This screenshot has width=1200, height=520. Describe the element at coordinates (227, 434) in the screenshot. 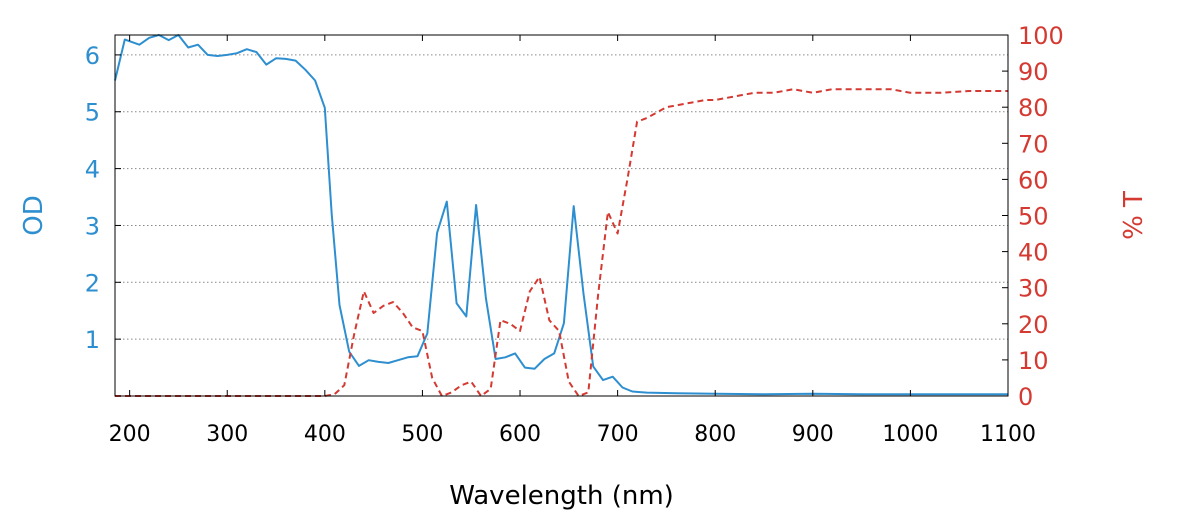

I see `x-tick-label: 300` at that location.